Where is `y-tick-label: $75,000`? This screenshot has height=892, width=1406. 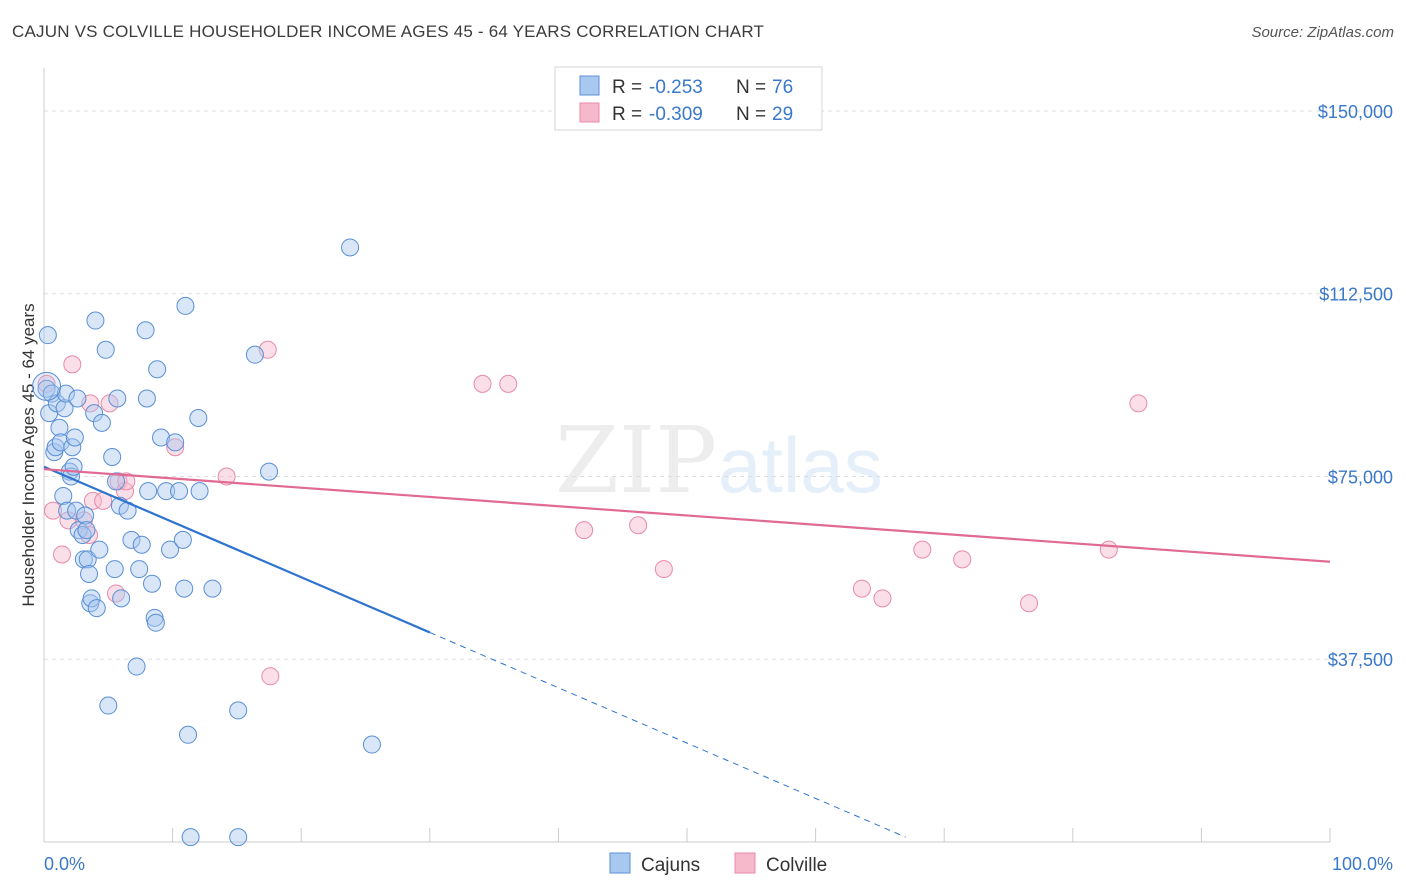 y-tick-label: $75,000 is located at coordinates (1360, 477).